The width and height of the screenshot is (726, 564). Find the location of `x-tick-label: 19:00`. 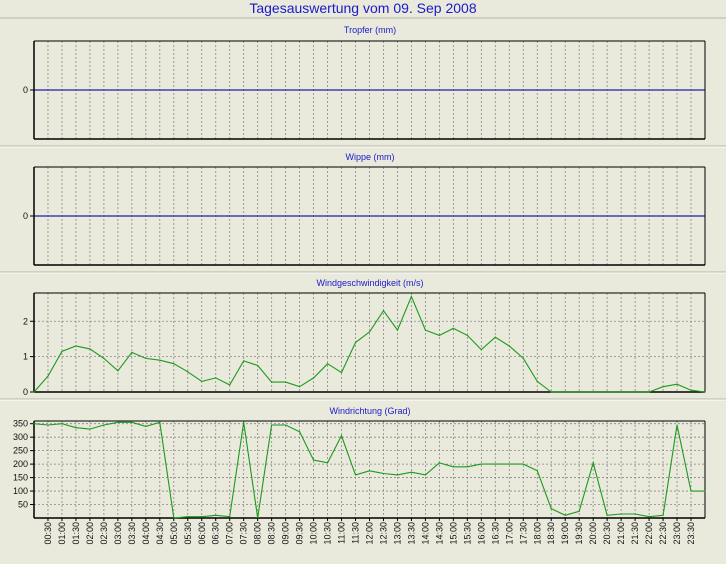

x-tick-label: 19:00 is located at coordinates (565, 533).